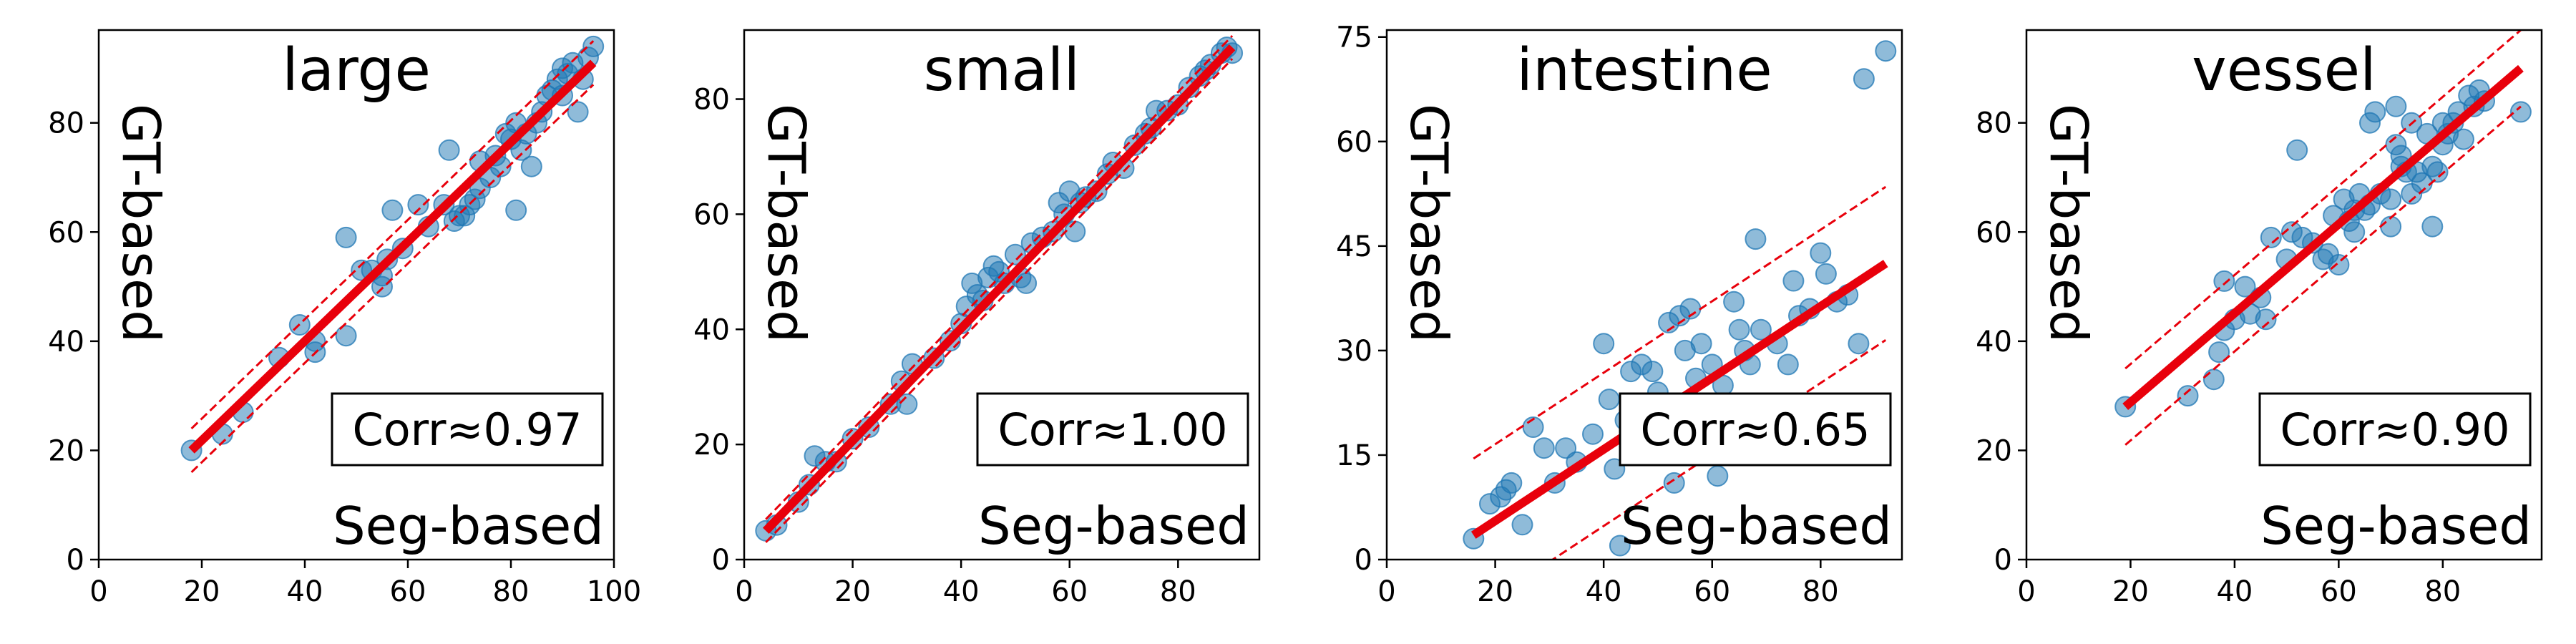 This screenshot has width=2576, height=644. What do you see at coordinates (614, 591) in the screenshot?
I see `x-tick-label: 100` at bounding box center [614, 591].